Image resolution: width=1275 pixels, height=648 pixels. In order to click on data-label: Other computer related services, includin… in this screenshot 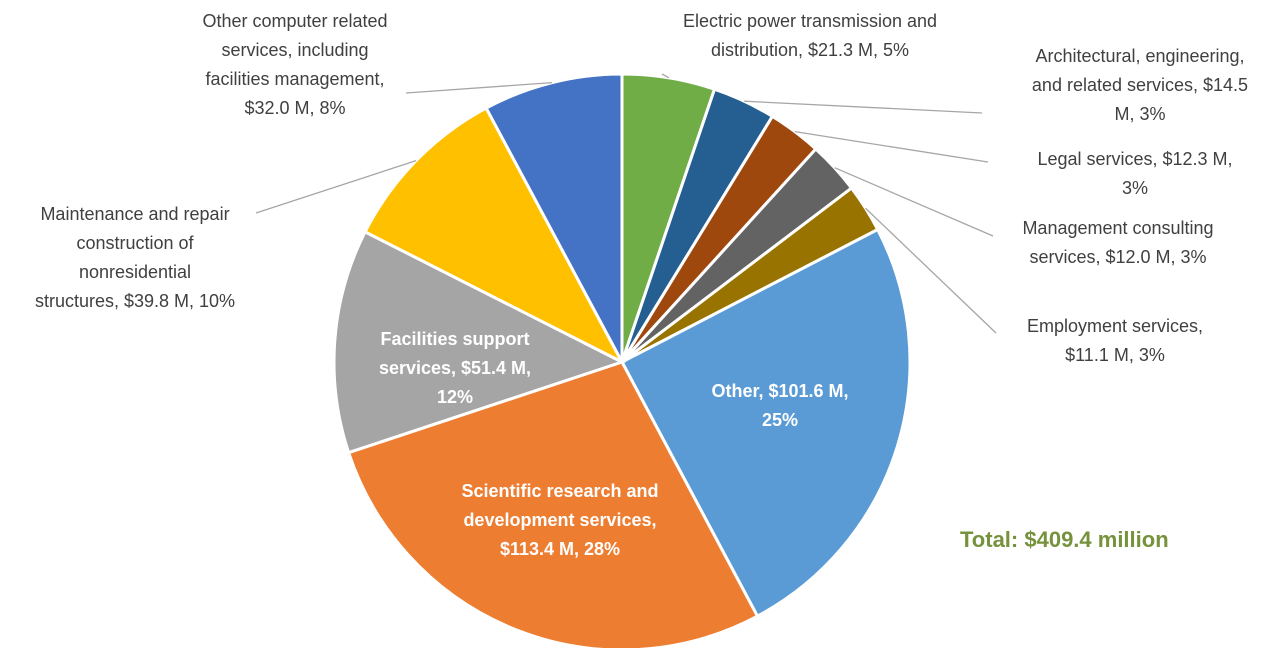, I will do `click(294, 64)`.